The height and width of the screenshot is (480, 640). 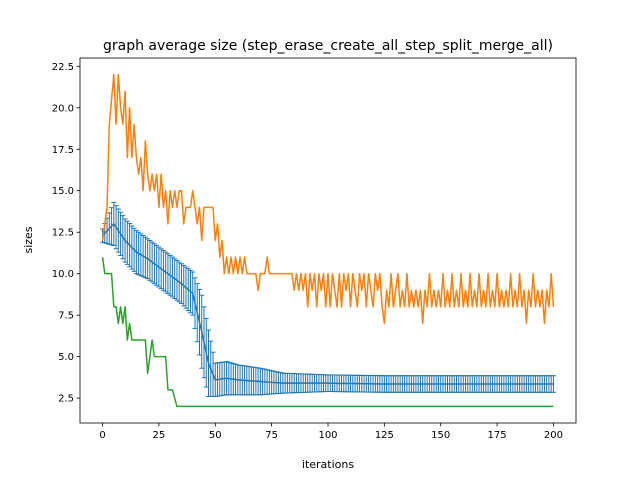 What do you see at coordinates (328, 464) in the screenshot?
I see `x-axis-label: iterations` at bounding box center [328, 464].